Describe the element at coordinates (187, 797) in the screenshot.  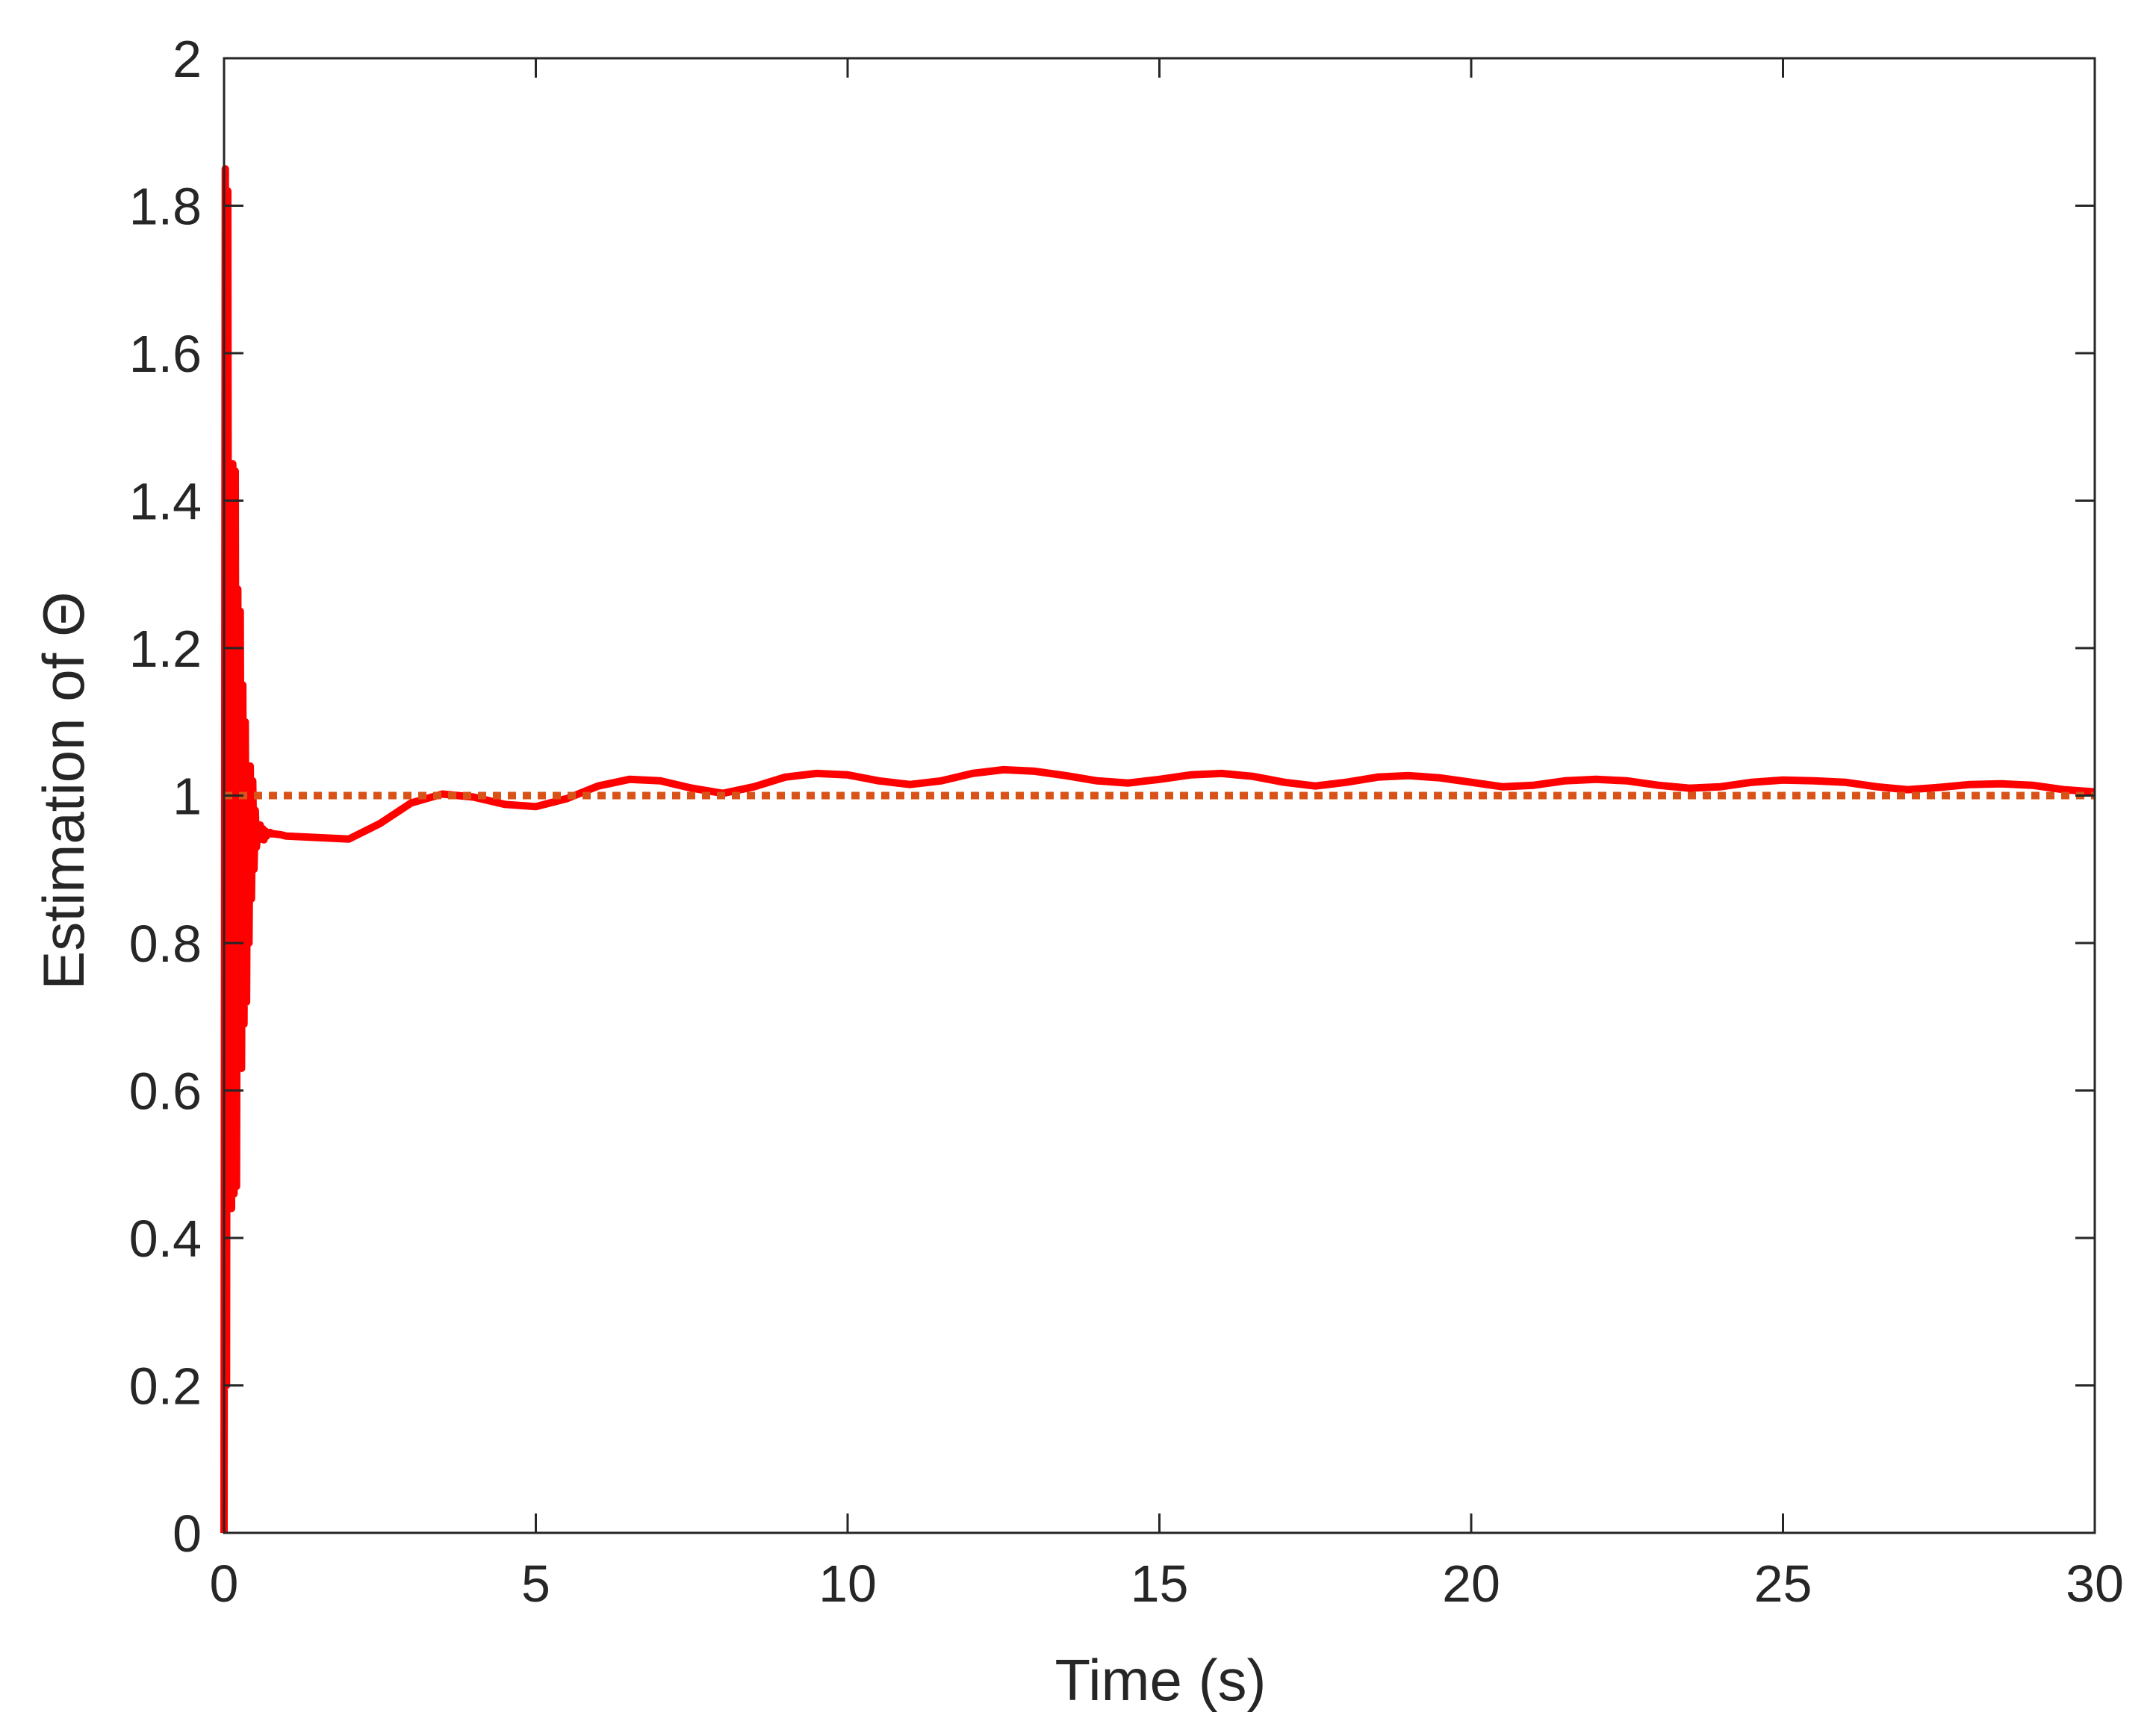
I see `y-tick-label: 1` at that location.